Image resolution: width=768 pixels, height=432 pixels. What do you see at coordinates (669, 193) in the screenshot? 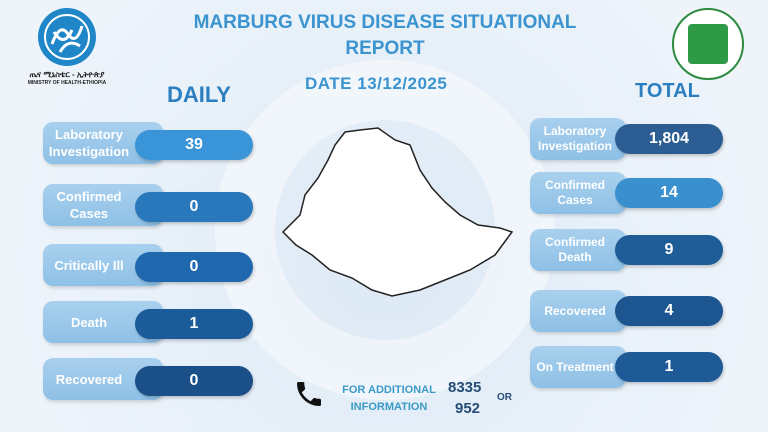
I see `total-stat-value: 14` at bounding box center [669, 193].